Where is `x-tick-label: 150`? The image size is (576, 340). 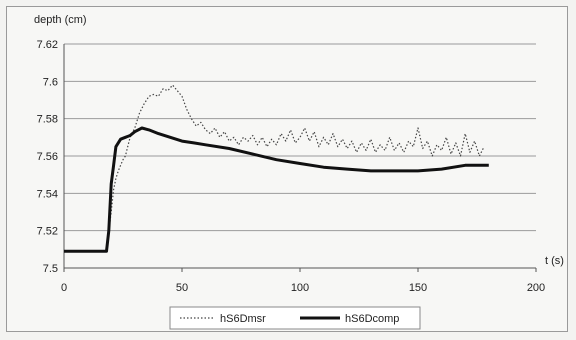
x-tick-label: 150 is located at coordinates (418, 288).